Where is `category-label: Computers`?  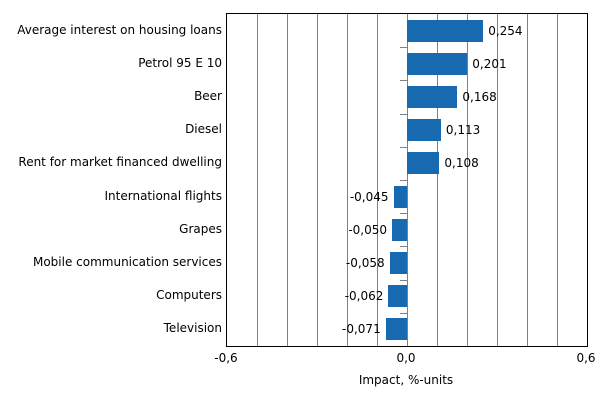 category-label: Computers is located at coordinates (189, 295).